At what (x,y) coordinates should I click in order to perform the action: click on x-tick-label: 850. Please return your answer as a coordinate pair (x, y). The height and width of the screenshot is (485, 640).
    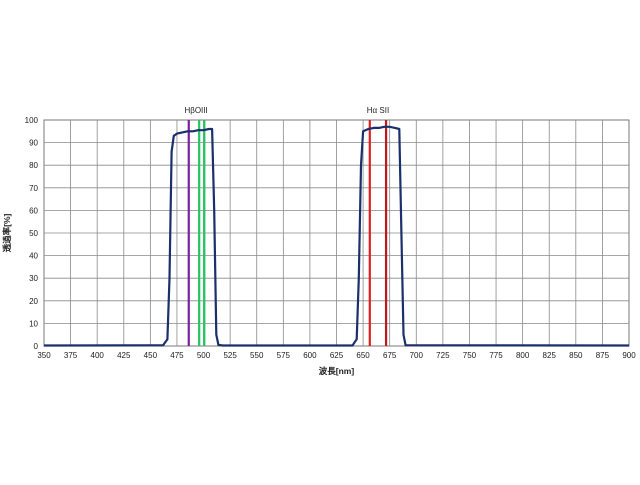
    Looking at the image, I should click on (576, 355).